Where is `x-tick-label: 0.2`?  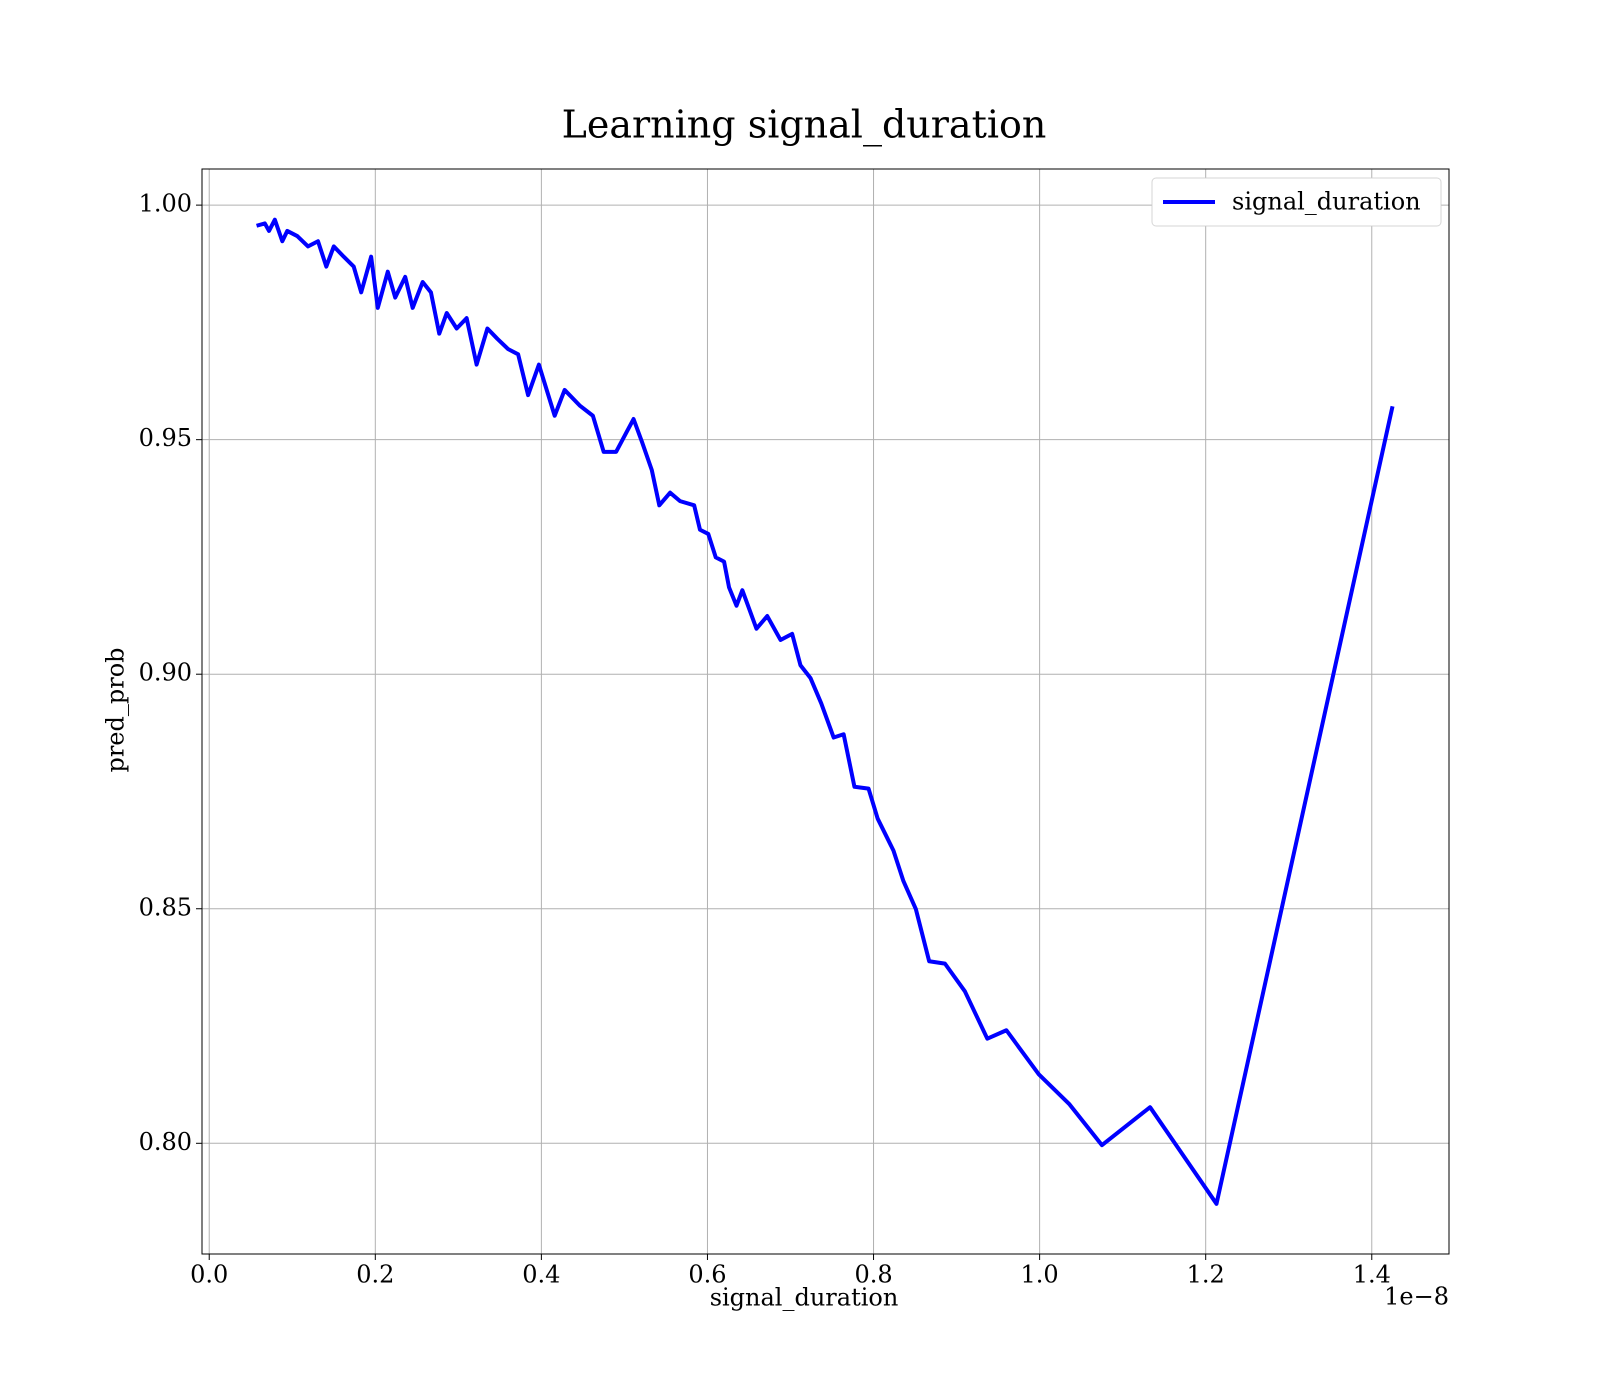
x-tick-label: 0.2 is located at coordinates (375, 1275).